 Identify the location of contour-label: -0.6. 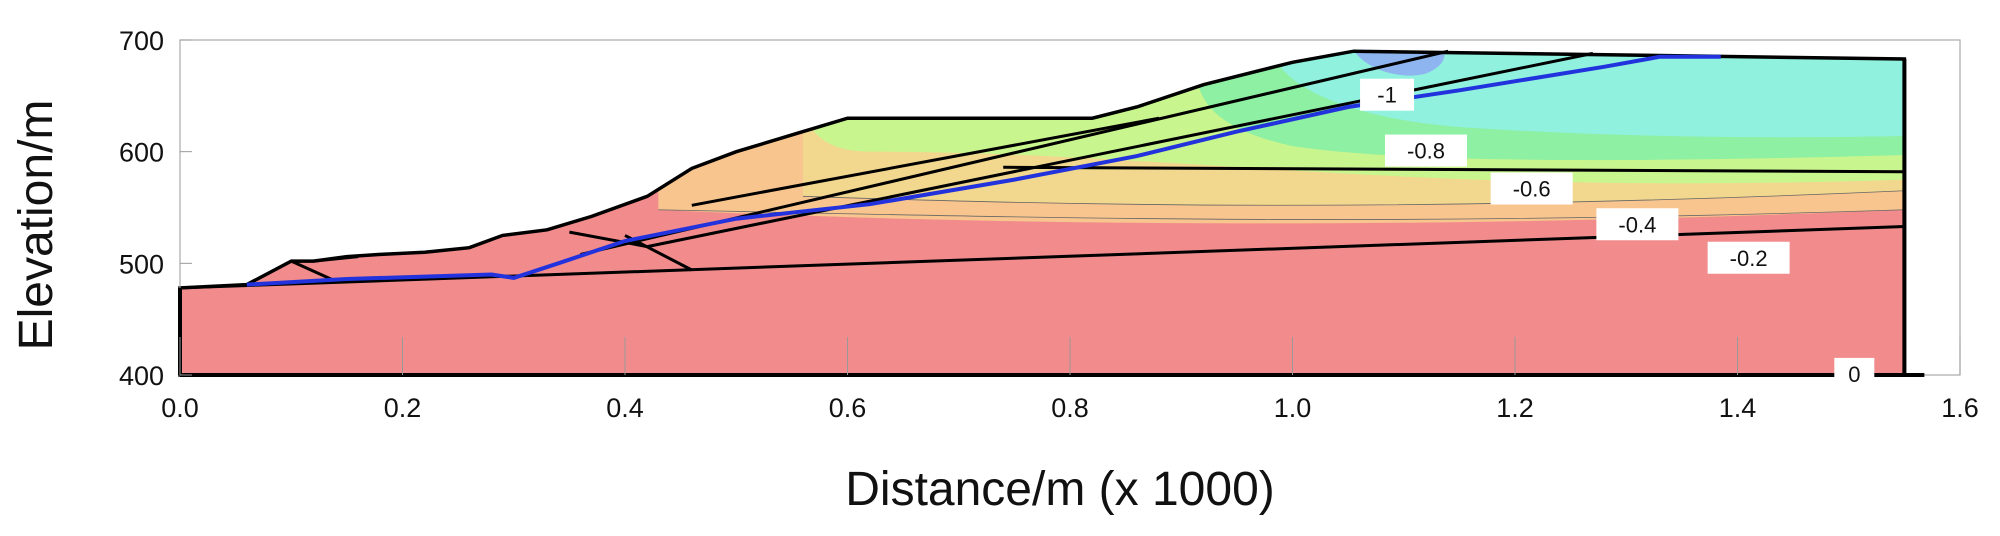
(1532, 189).